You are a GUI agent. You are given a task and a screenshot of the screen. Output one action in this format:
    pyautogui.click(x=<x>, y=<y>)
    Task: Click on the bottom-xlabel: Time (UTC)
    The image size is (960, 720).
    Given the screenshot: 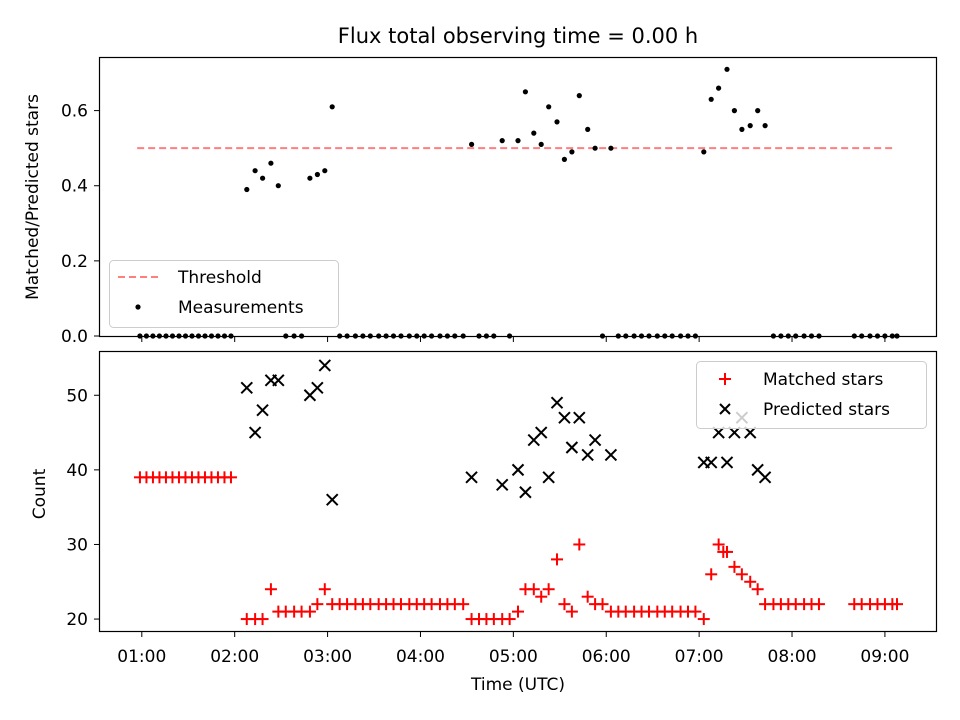 What is the action you would take?
    pyautogui.click(x=517, y=685)
    